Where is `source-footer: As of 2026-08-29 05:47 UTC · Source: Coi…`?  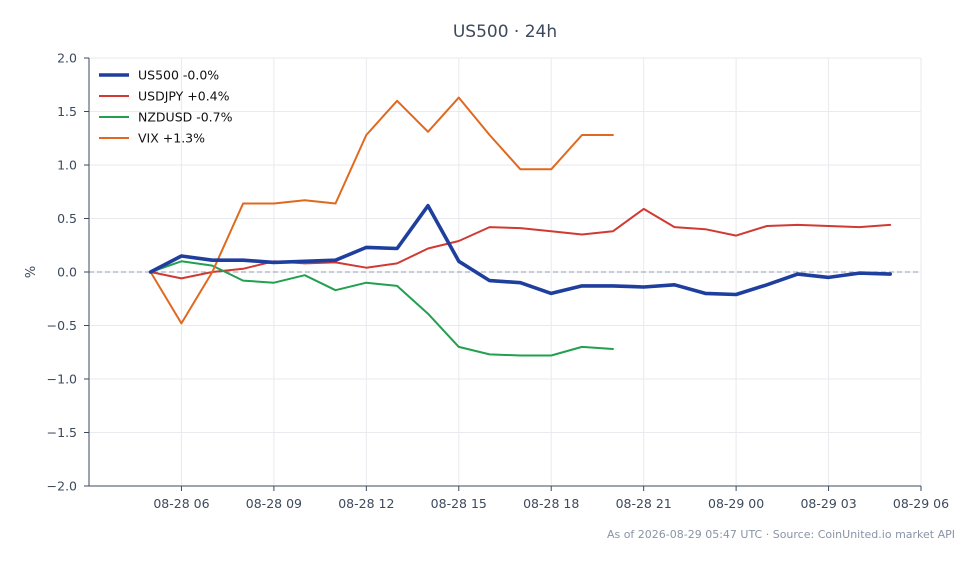
source-footer: As of 2026-08-29 05:47 UTC · Source: Coi… is located at coordinates (781, 534).